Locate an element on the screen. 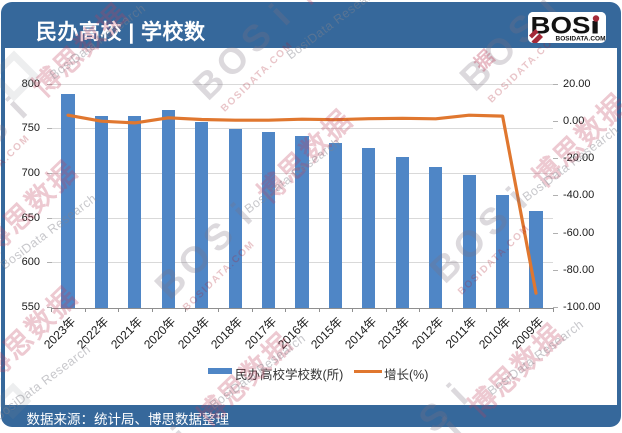 This screenshot has width=622, height=433. svg-text: BOSIDATA.COM is located at coordinates (581, 38).